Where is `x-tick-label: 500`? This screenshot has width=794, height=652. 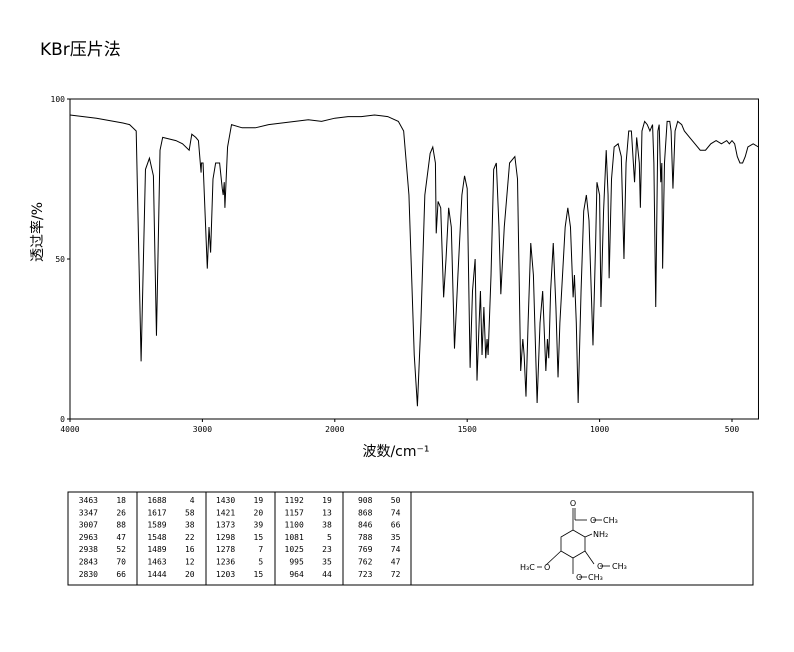
x-tick-label: 500 is located at coordinates (732, 429).